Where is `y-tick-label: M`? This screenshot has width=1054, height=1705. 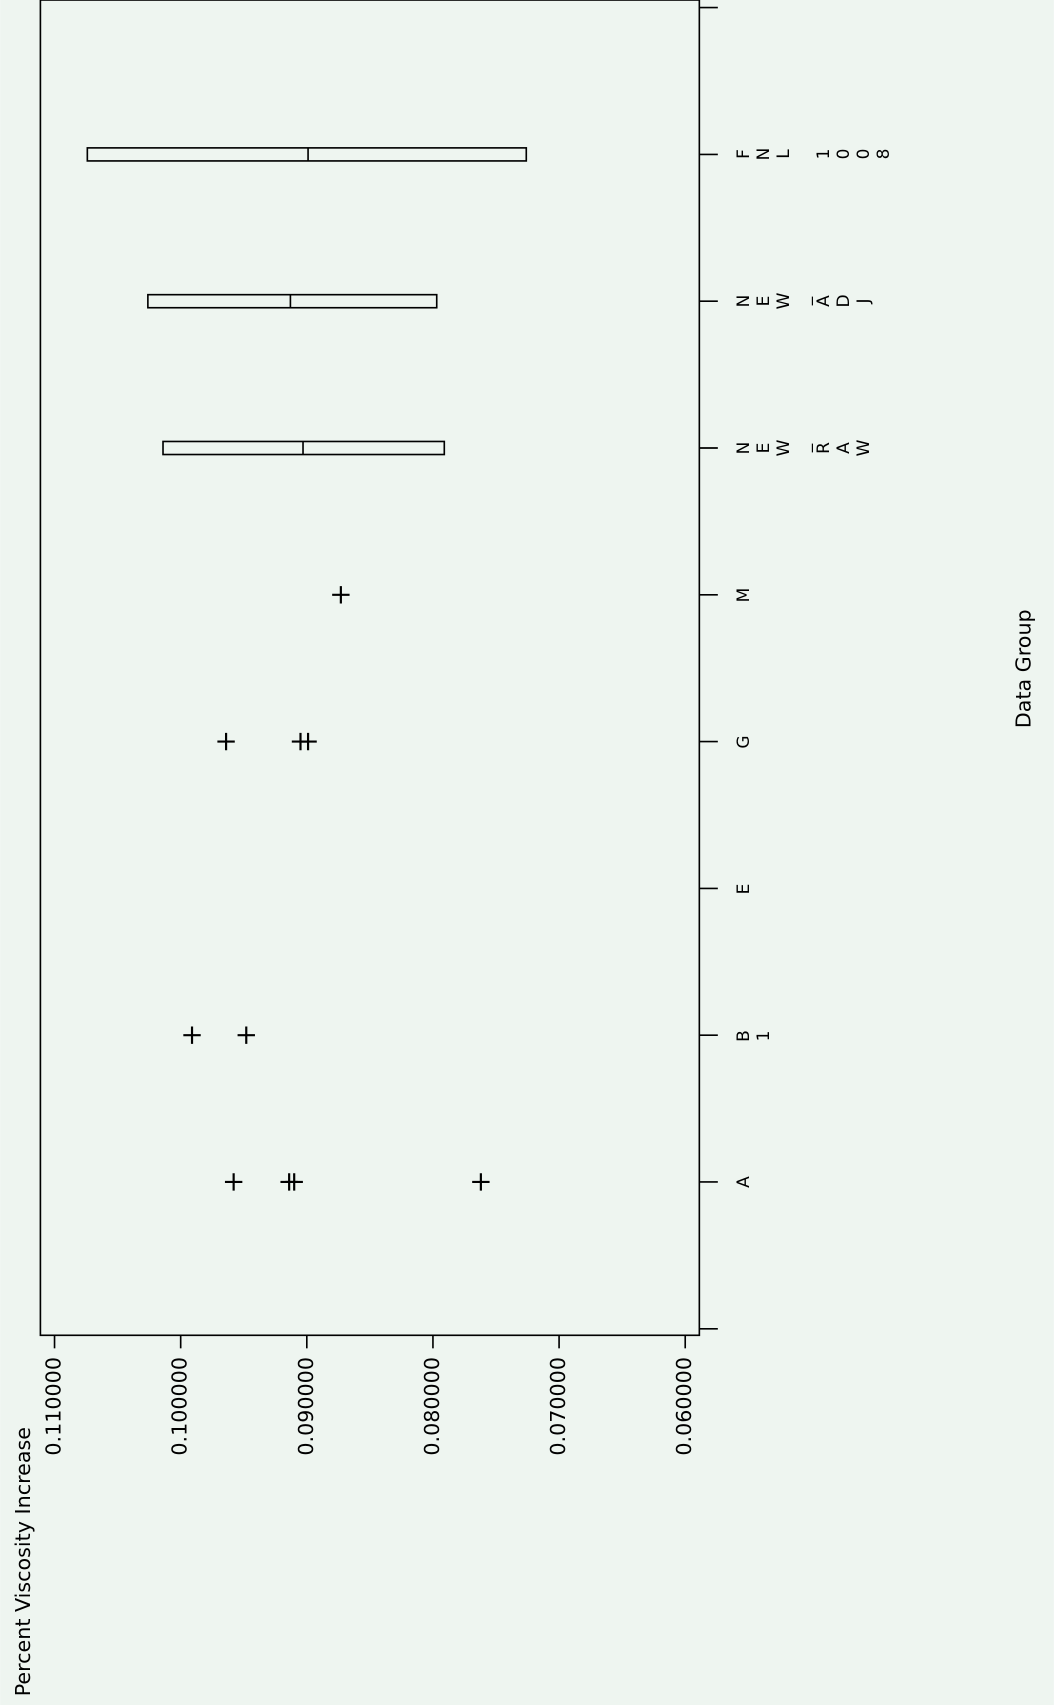
y-tick-label: M is located at coordinates (744, 594).